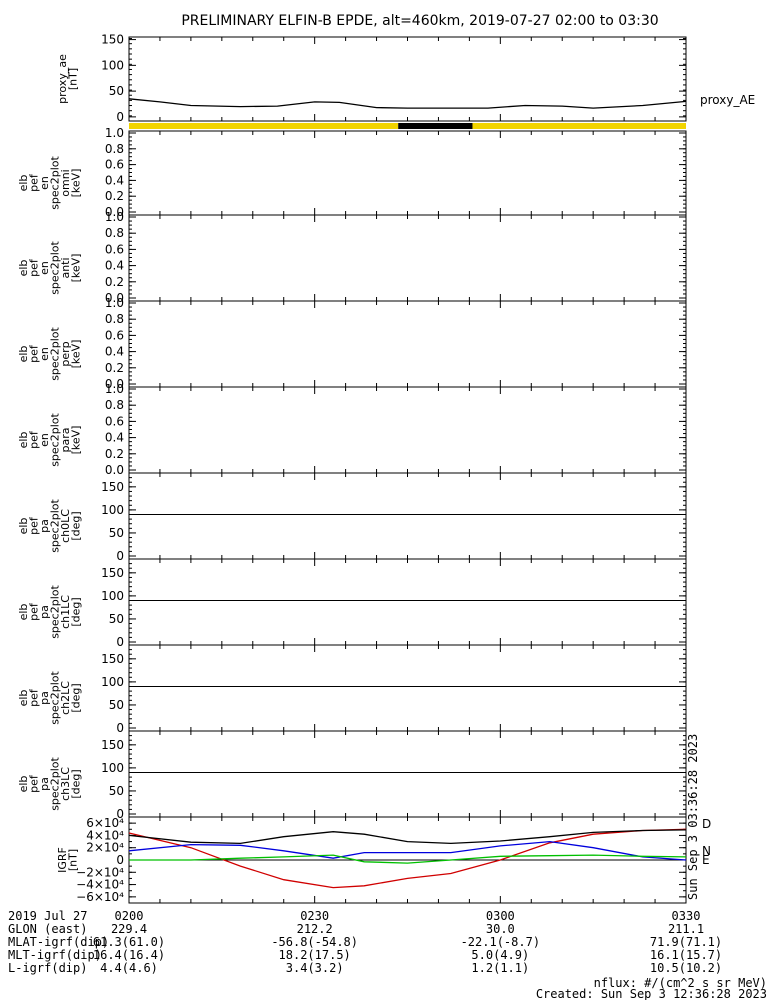 The image size is (775, 1000). I want to click on panel-ch1LC-ytick-label: 50, so click(116, 619).